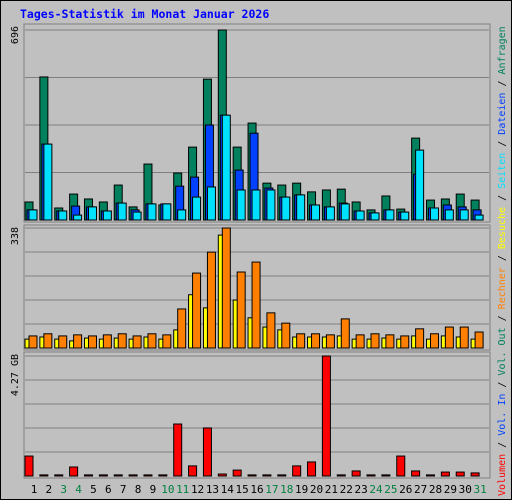 This screenshot has width=512, height=500. What do you see at coordinates (502, 171) in the screenshot?
I see `legend-item: Seiten` at bounding box center [502, 171].